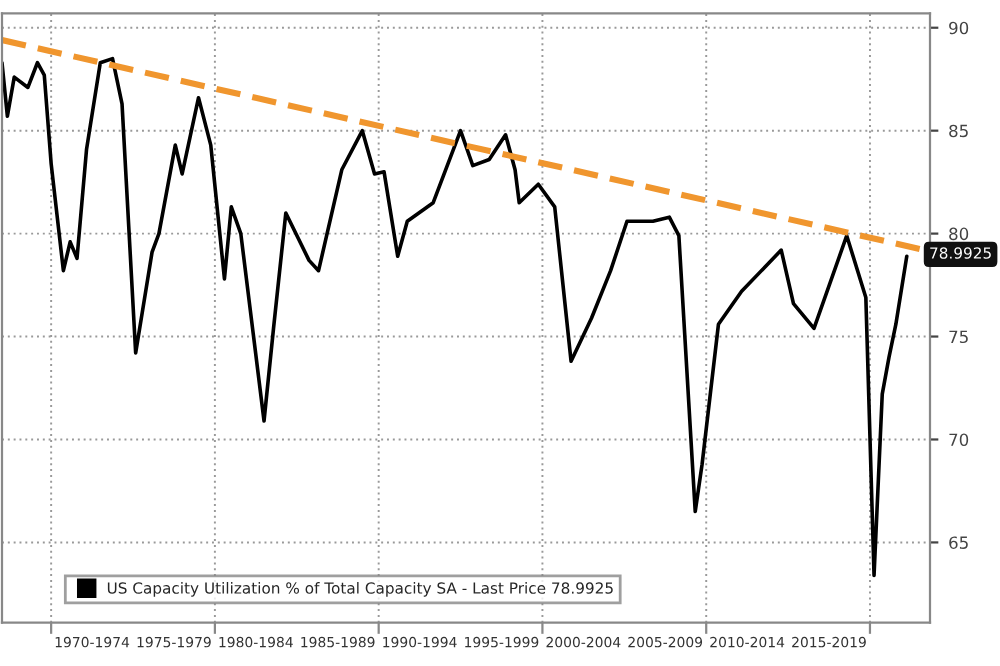 This screenshot has width=1000, height=666. I want to click on y-tick-label: 65, so click(958, 542).